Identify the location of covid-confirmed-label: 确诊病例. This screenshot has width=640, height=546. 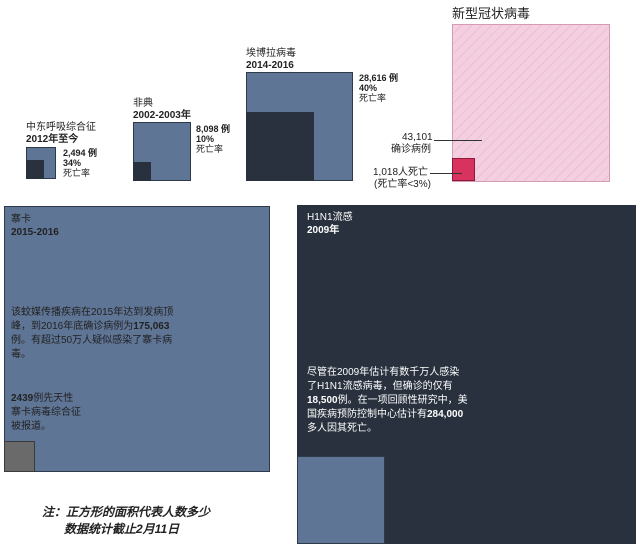
(411, 149).